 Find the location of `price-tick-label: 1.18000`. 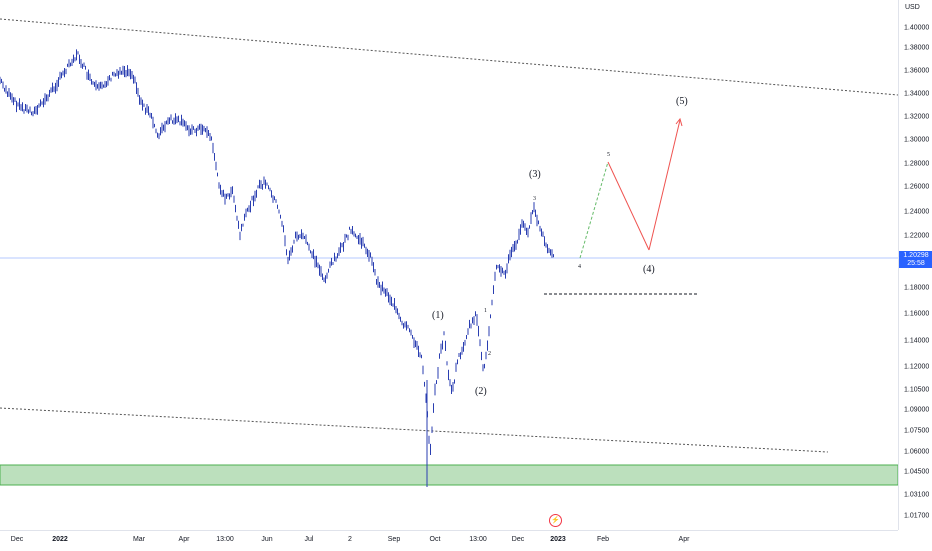

price-tick-label: 1.18000 is located at coordinates (917, 288).